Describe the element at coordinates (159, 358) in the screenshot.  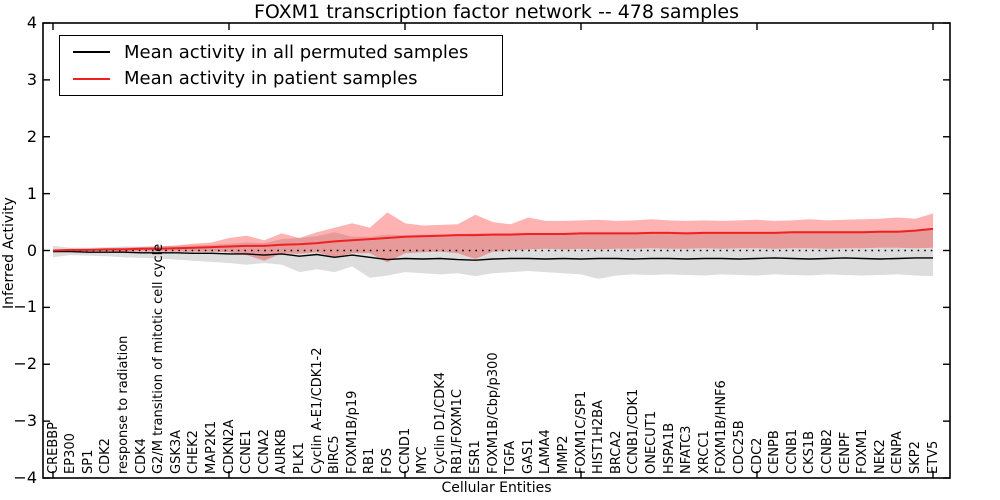
I see `x-tick-label: G2/M transition of mitotic cell cycle` at that location.